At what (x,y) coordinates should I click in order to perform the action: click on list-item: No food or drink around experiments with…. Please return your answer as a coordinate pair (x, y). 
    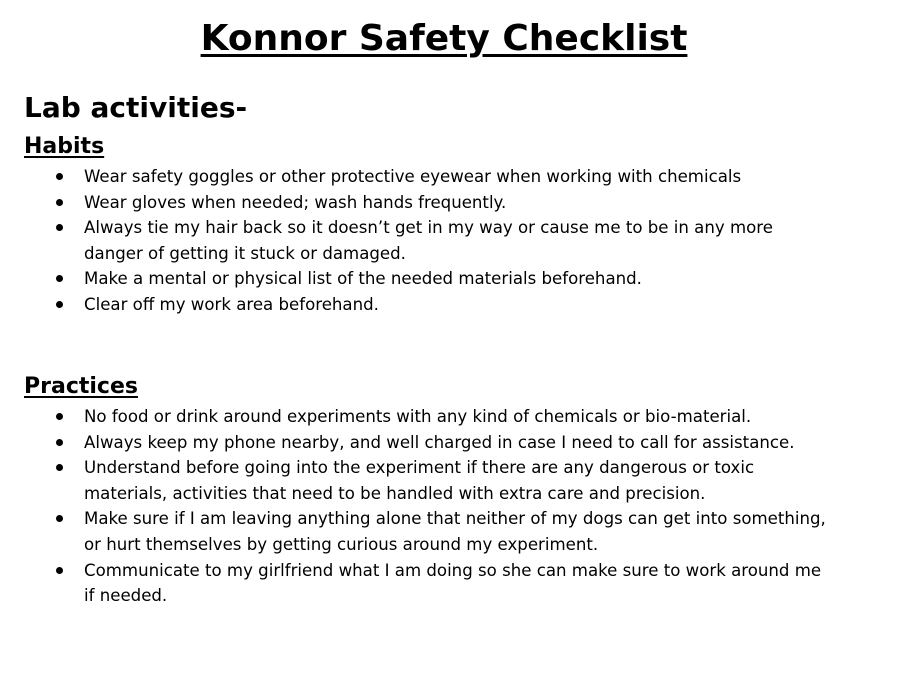
    Looking at the image, I should click on (442, 417).